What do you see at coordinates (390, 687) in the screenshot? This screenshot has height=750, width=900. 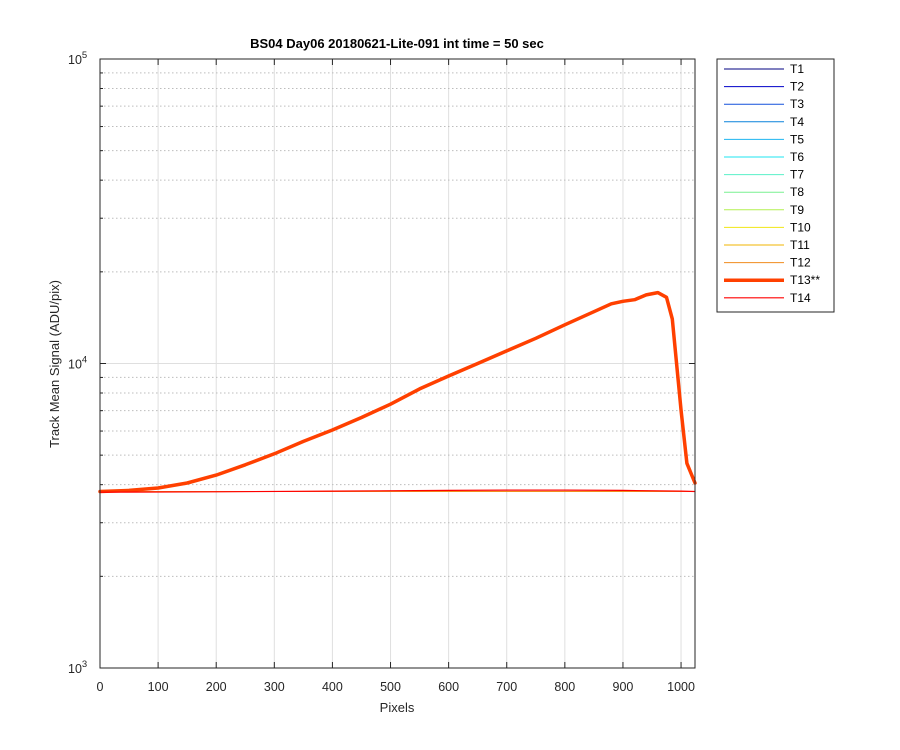 I see `x-tick-label: 500` at bounding box center [390, 687].